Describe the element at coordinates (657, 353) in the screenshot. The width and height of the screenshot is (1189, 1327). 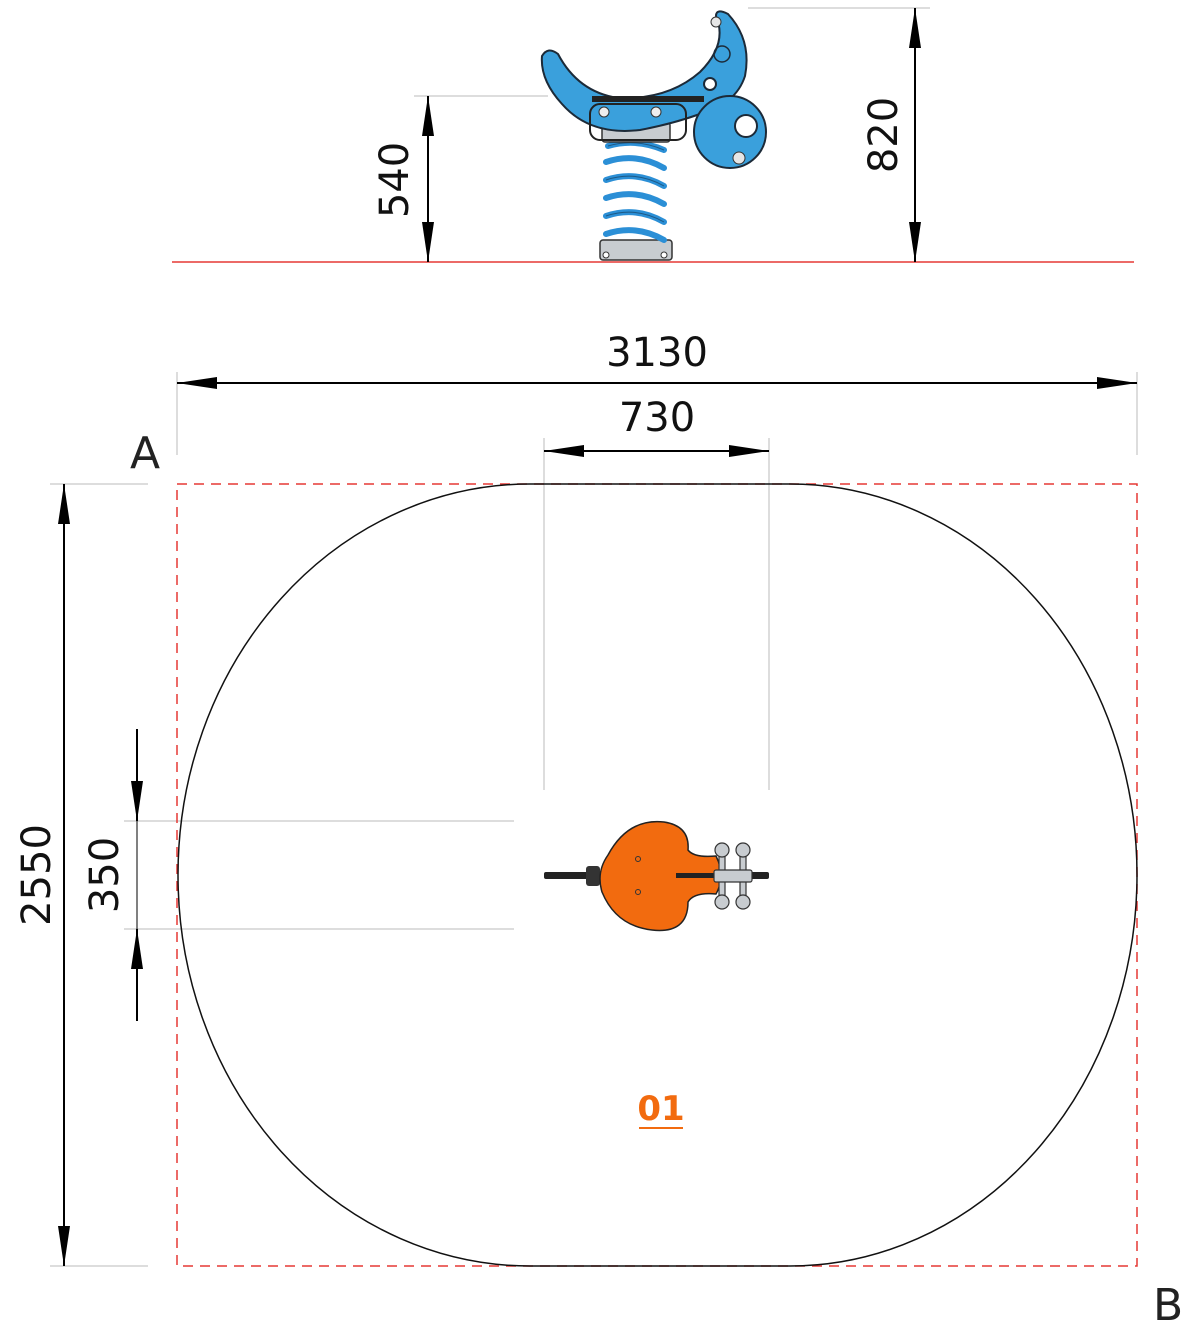
I see `overall-width-label: 3130` at that location.